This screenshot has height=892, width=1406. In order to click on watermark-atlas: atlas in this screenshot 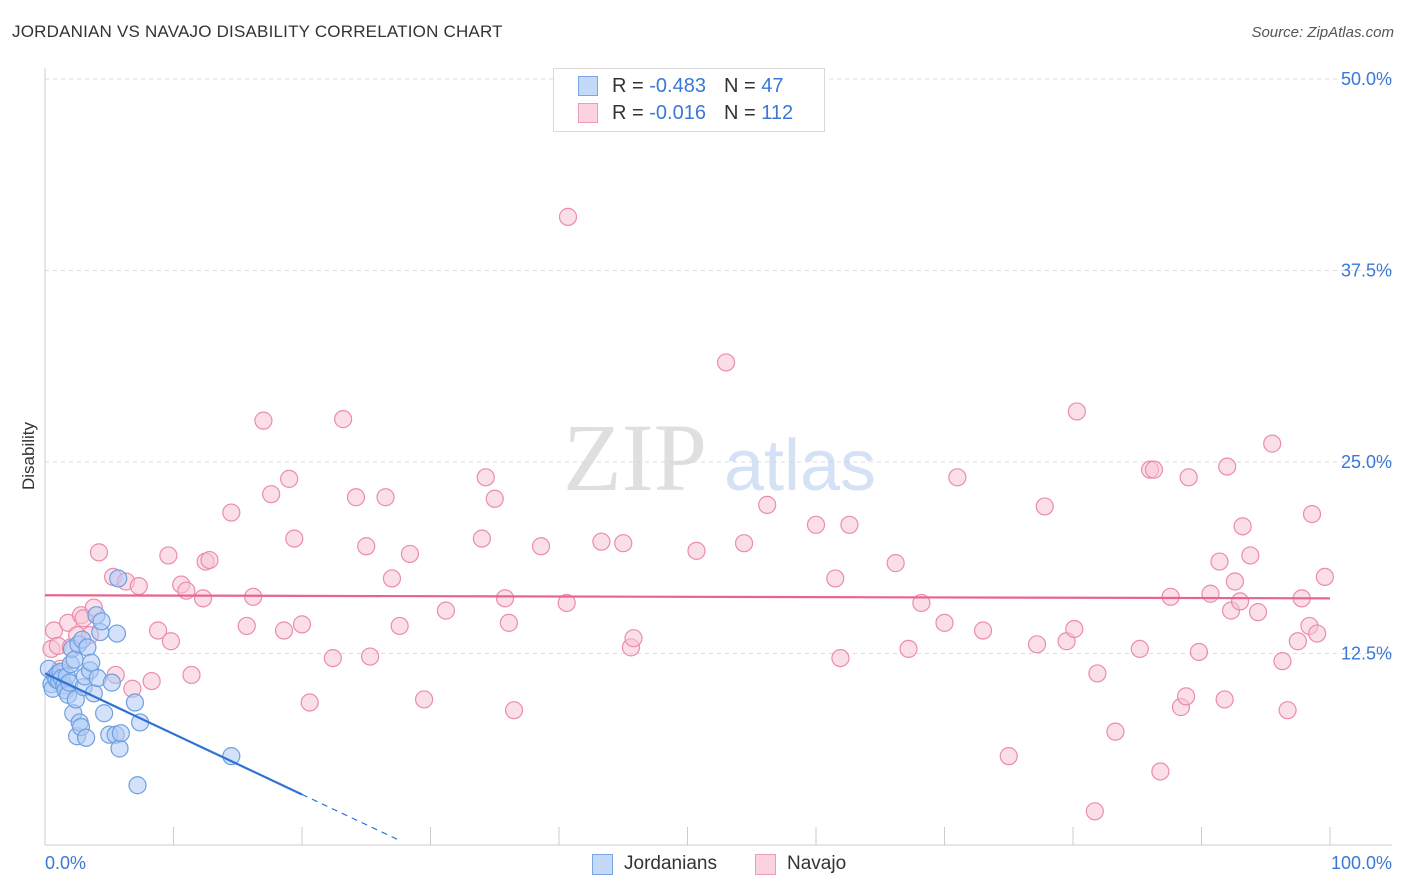, I will do `click(800, 466)`.